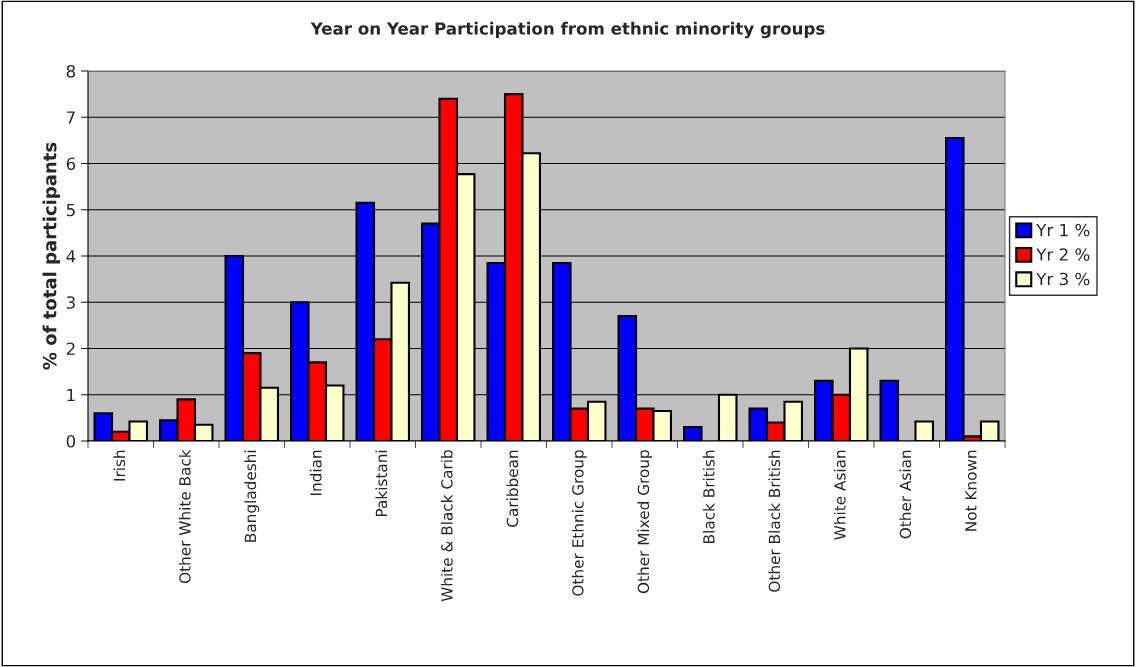 The image size is (1136, 667). What do you see at coordinates (567, 30) in the screenshot?
I see `chart-title: Year on Year Participation from ethnic minority groups` at bounding box center [567, 30].